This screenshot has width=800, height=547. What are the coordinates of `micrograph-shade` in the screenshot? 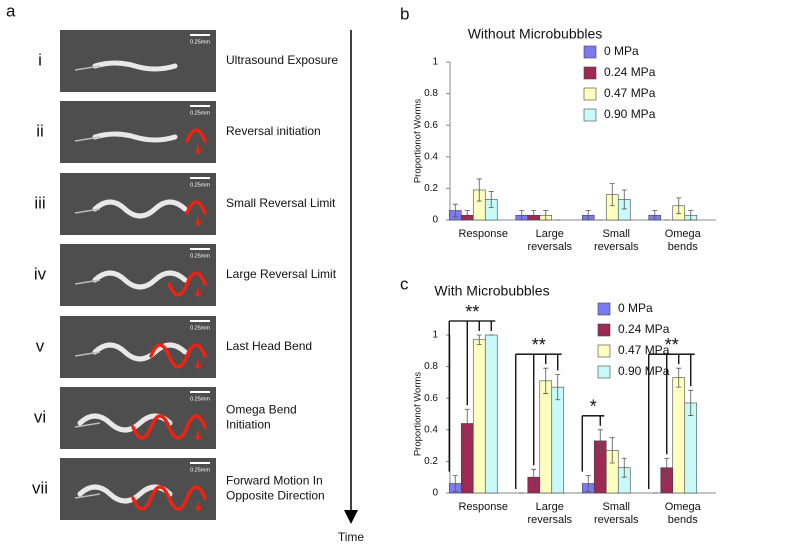 It's located at (138, 61).